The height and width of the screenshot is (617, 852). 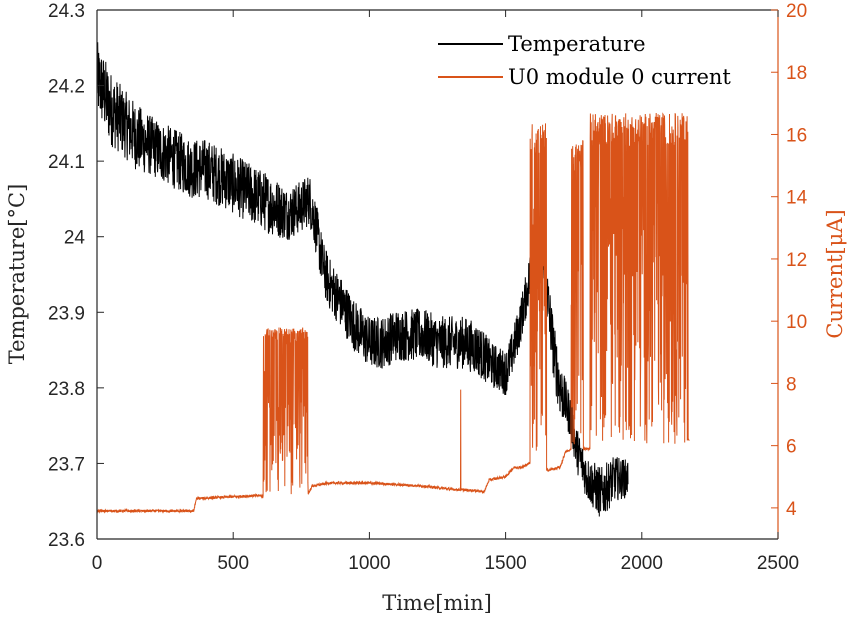 What do you see at coordinates (66, 162) in the screenshot?
I see `y-left-tick-label: 24.1` at bounding box center [66, 162].